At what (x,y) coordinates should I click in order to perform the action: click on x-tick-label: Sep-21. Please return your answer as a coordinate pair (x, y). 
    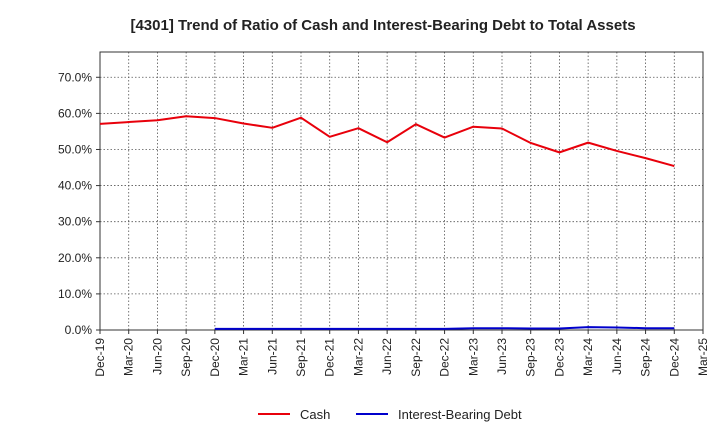
    Looking at the image, I should click on (301, 357).